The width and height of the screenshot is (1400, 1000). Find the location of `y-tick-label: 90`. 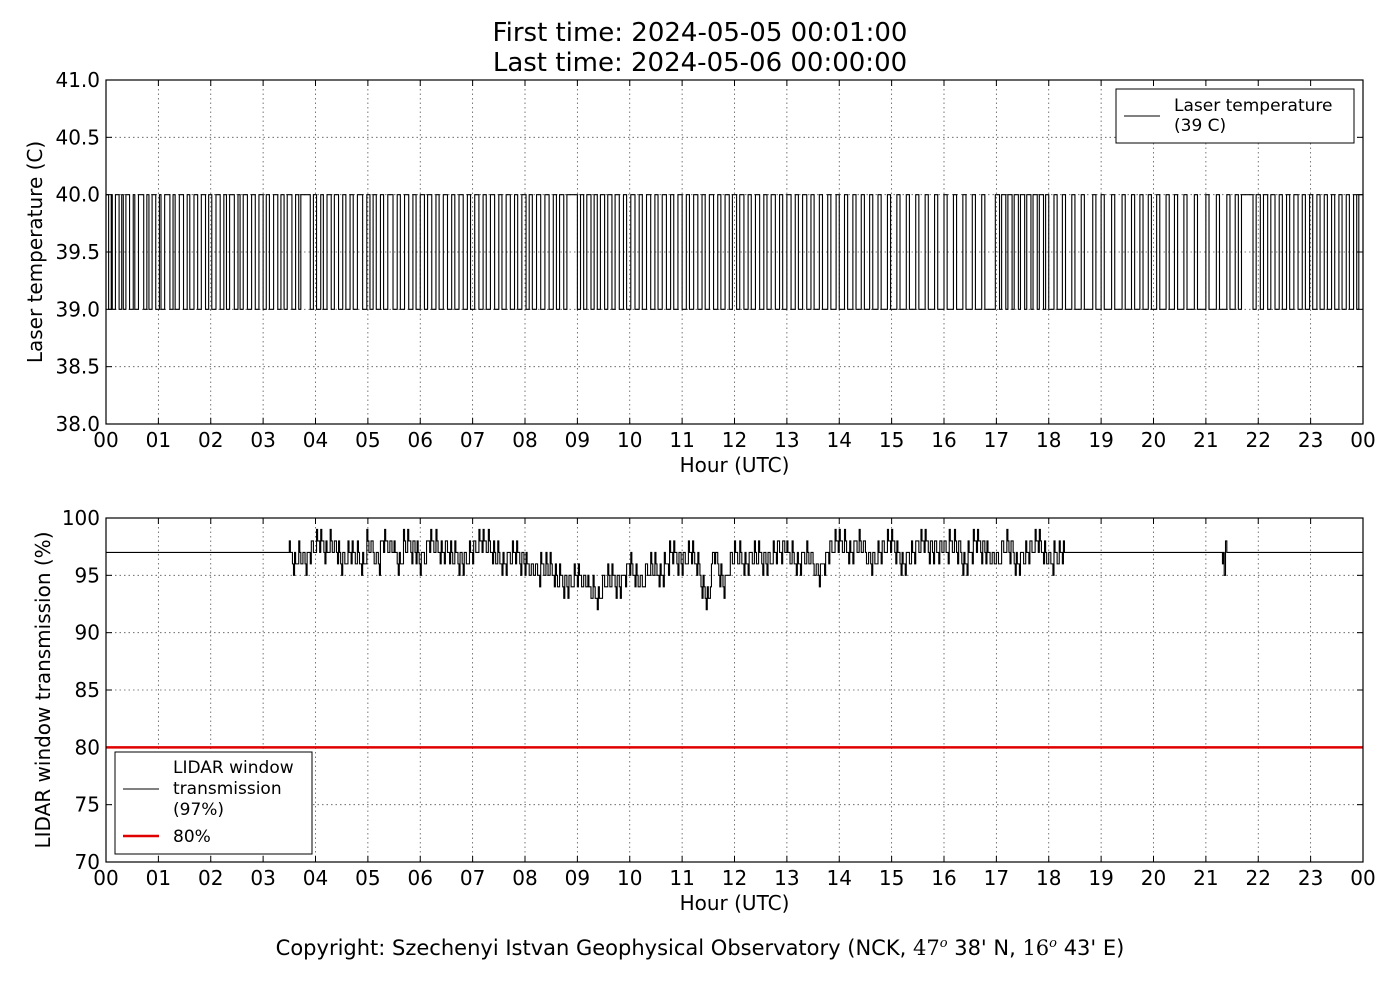

y-tick-label: 90 is located at coordinates (87, 633).